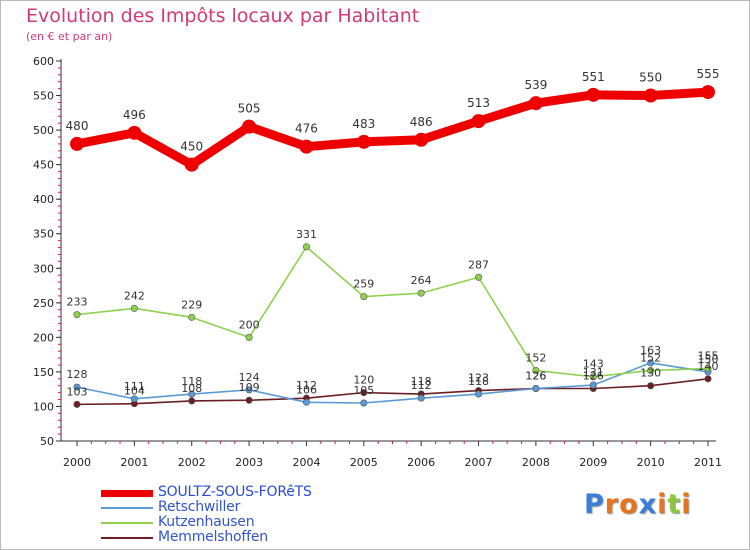 The image size is (750, 550). Describe the element at coordinates (306, 462) in the screenshot. I see `x-tick-label: 2004` at that location.